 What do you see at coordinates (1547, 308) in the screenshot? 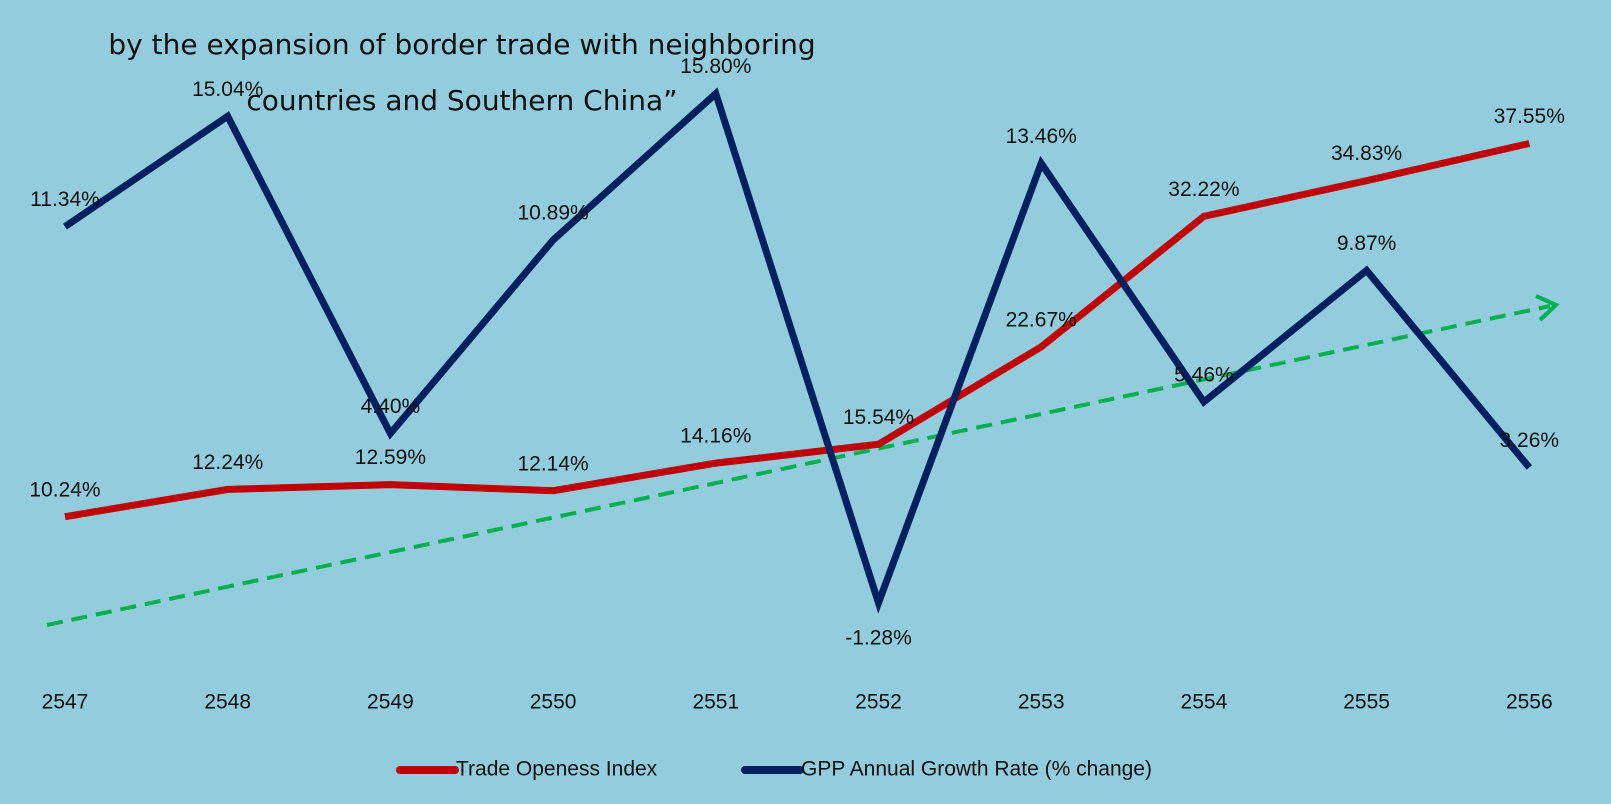
I see `trend-arrow` at bounding box center [1547, 308].